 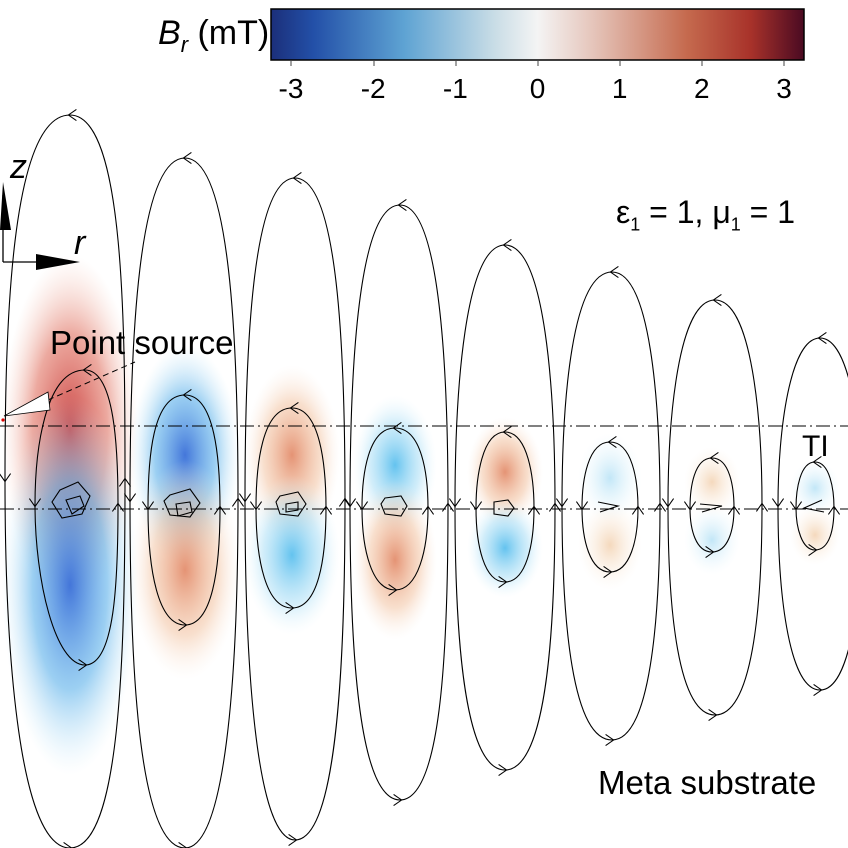 I want to click on r-axis-arrowhead, so click(x=58, y=262).